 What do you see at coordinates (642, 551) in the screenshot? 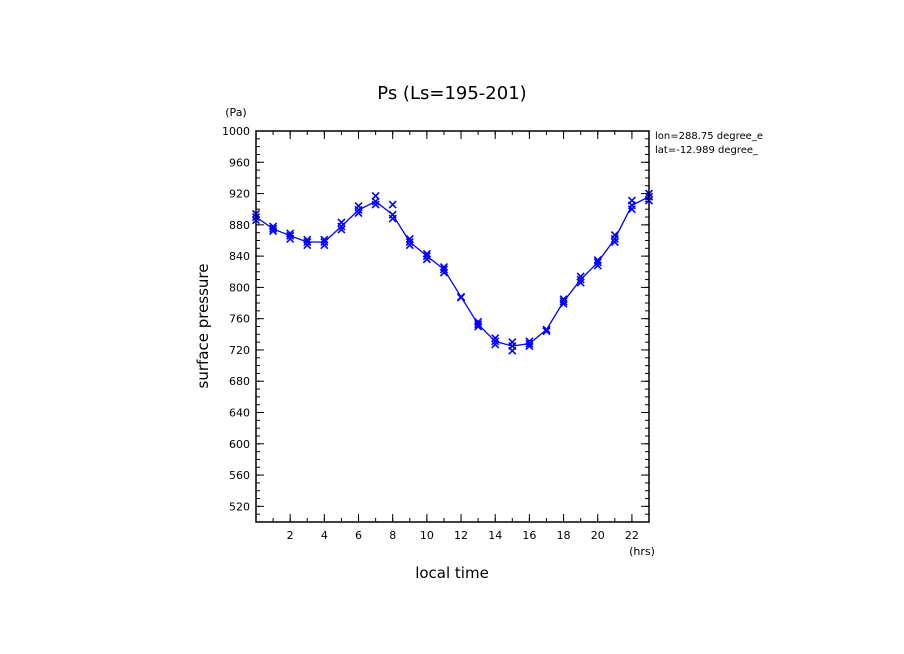
I see `x-unit-label: (hrs)` at bounding box center [642, 551].